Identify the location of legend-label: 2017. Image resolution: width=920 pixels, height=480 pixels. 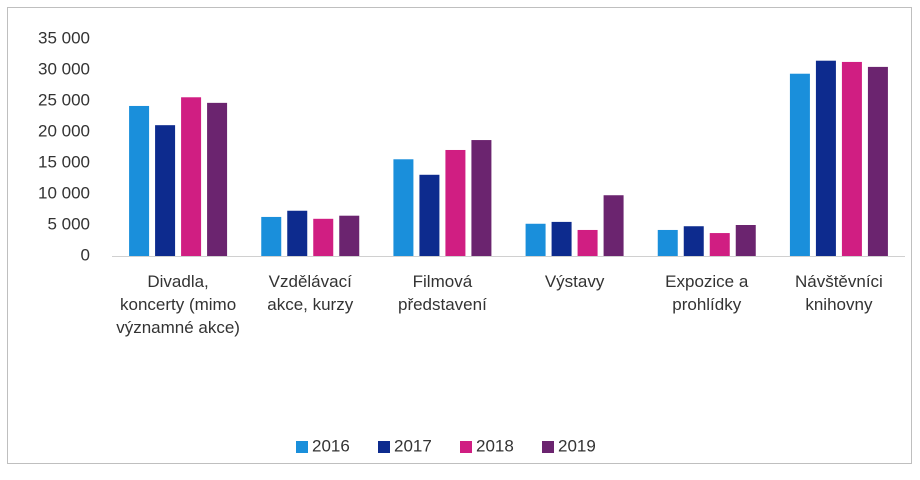
(413, 445).